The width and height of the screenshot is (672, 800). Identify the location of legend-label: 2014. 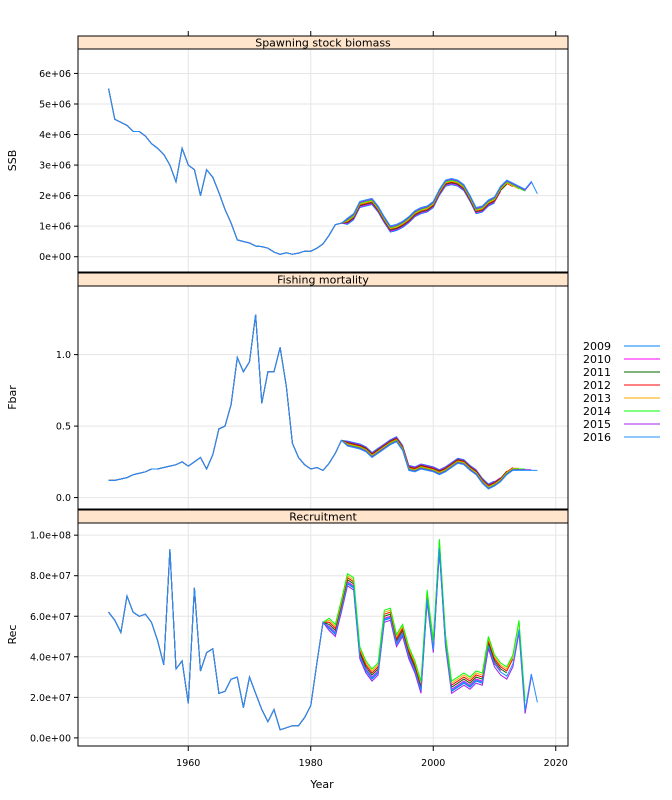
(597, 411).